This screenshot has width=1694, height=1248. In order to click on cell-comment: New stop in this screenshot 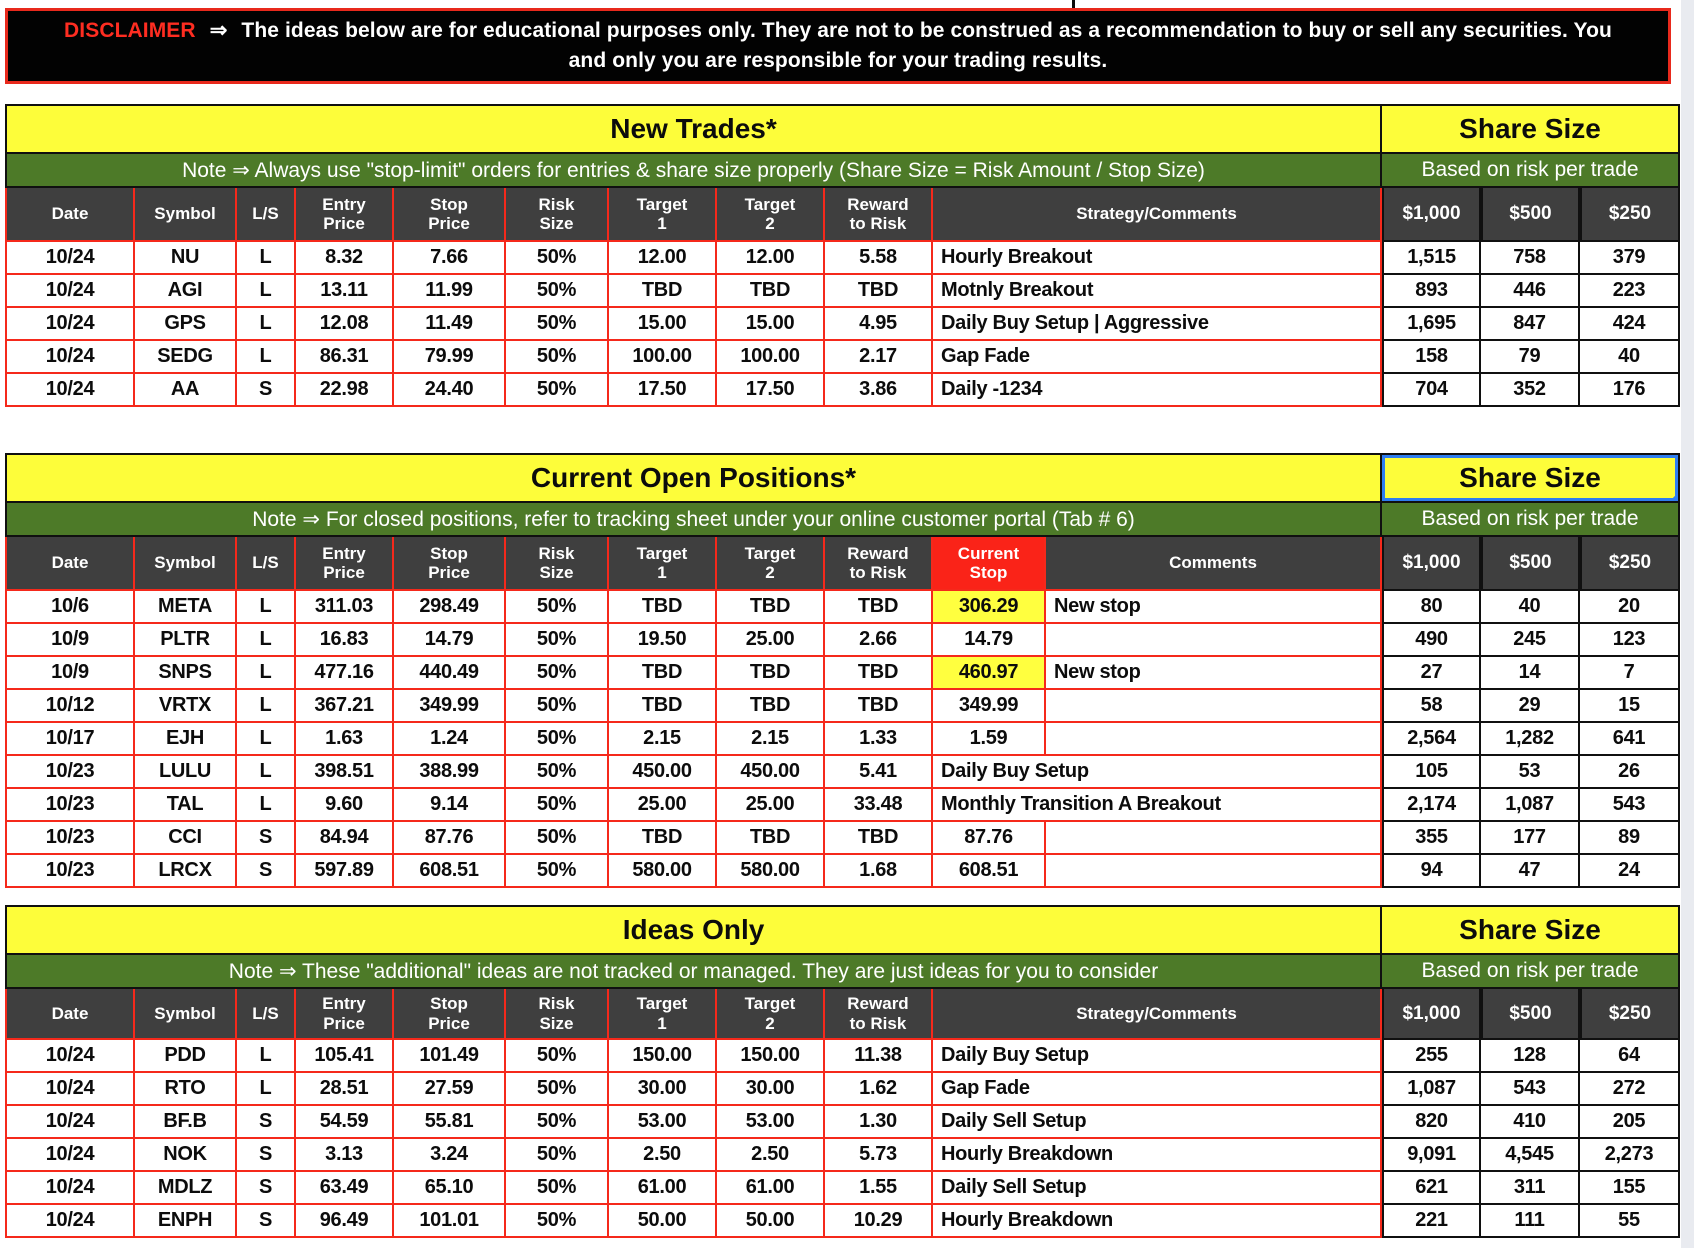, I will do `click(1214, 607)`.